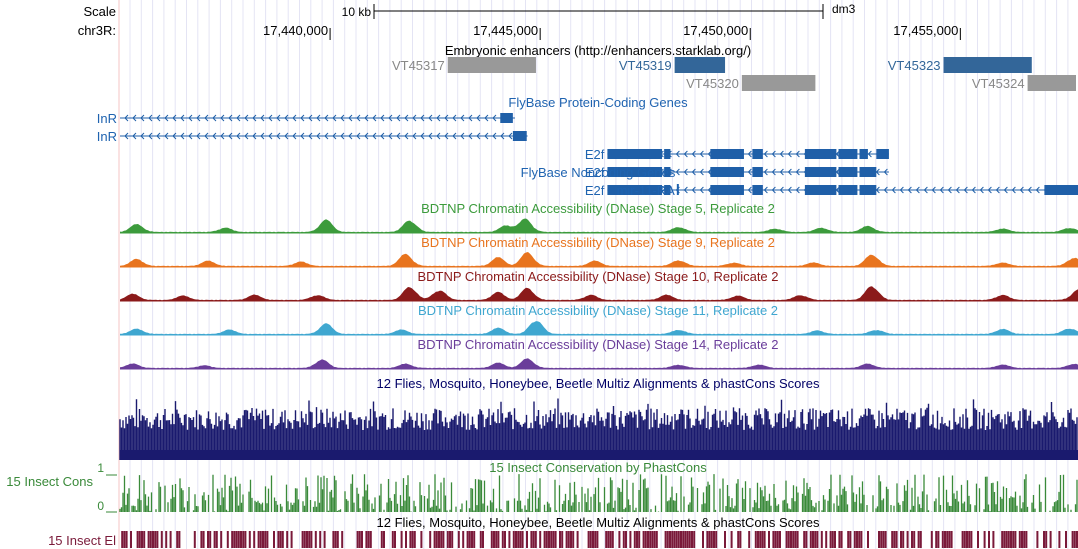 This screenshot has width=1078, height=549. What do you see at coordinates (598, 467) in the screenshot?
I see `insect-cons-title: 15 Insect Conservation by PhastCons` at bounding box center [598, 467].